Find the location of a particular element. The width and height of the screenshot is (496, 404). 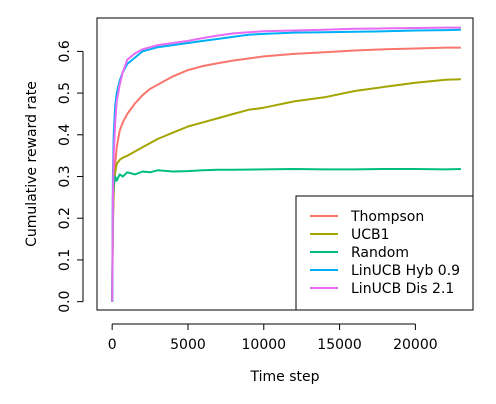

y-tick-label: 0.4 is located at coordinates (65, 135).